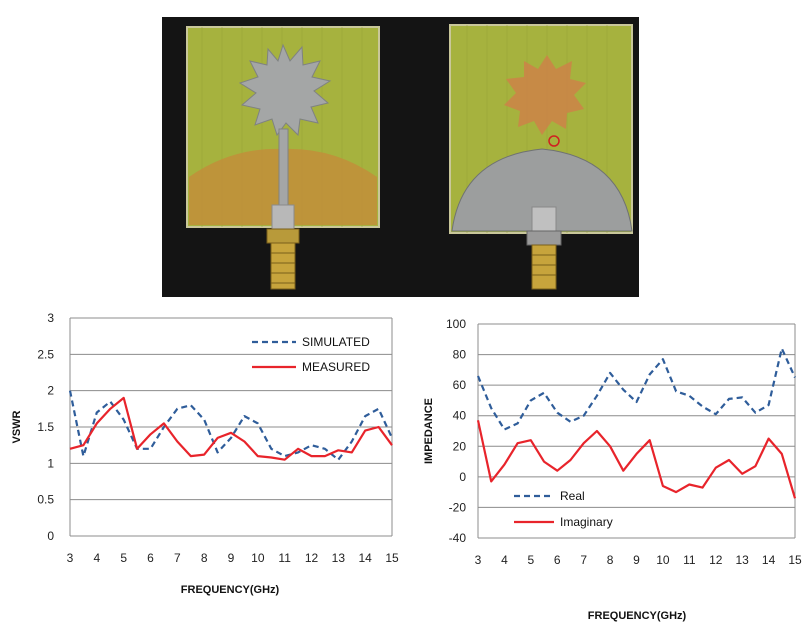  I want to click on series-line-measured, so click(231, 428).